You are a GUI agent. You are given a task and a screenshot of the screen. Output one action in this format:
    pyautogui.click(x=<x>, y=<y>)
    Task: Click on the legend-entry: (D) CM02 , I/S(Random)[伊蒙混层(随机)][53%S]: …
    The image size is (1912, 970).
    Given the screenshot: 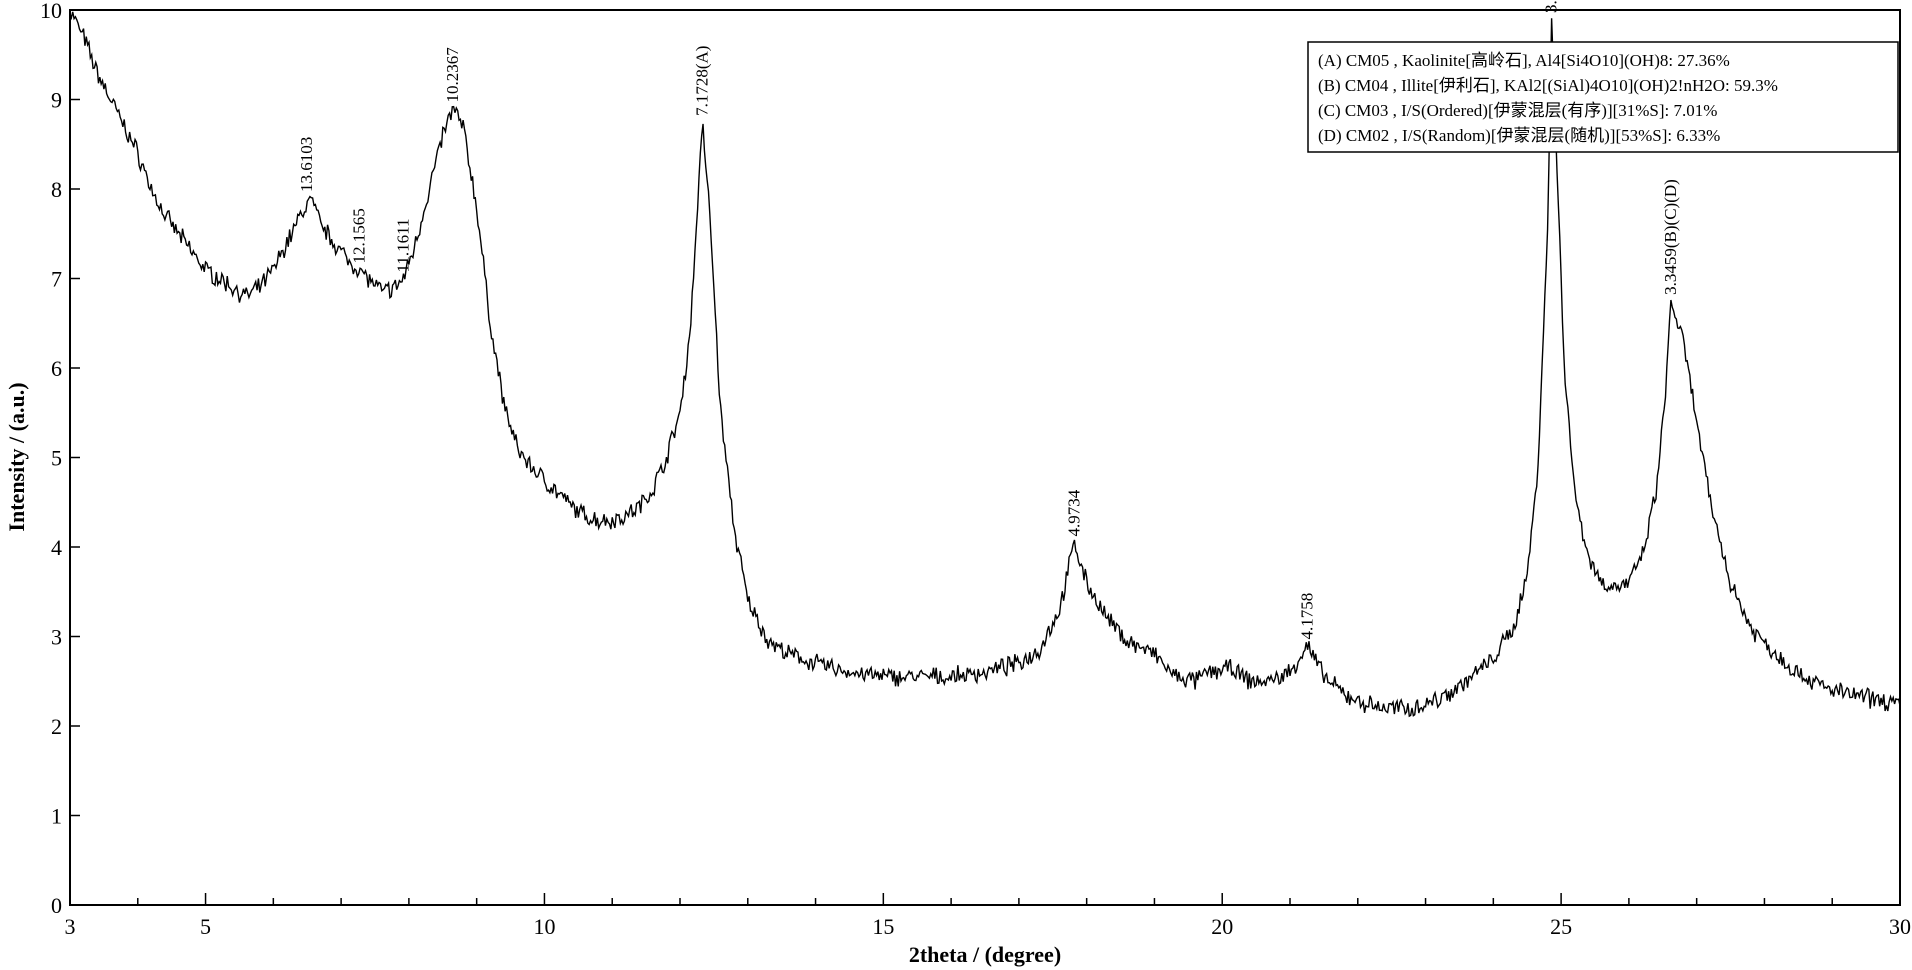 What is the action you would take?
    pyautogui.click(x=1519, y=135)
    